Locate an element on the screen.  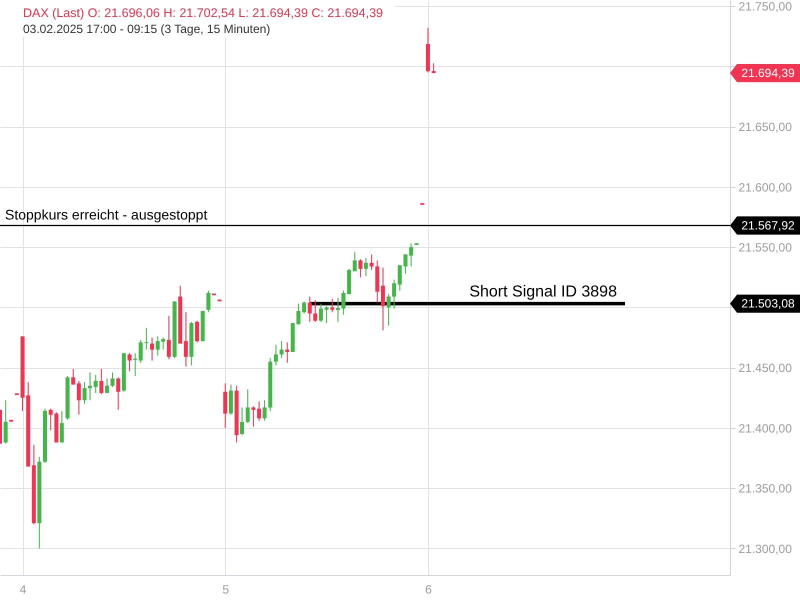
series-label: Short Signal ID 3898 is located at coordinates (543, 292).